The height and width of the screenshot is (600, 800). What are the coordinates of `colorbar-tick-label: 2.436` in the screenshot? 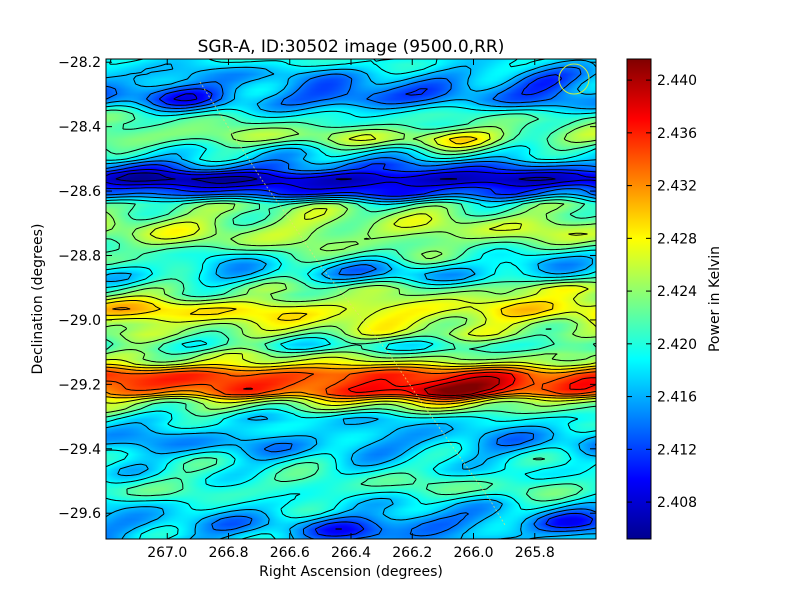 It's located at (677, 134).